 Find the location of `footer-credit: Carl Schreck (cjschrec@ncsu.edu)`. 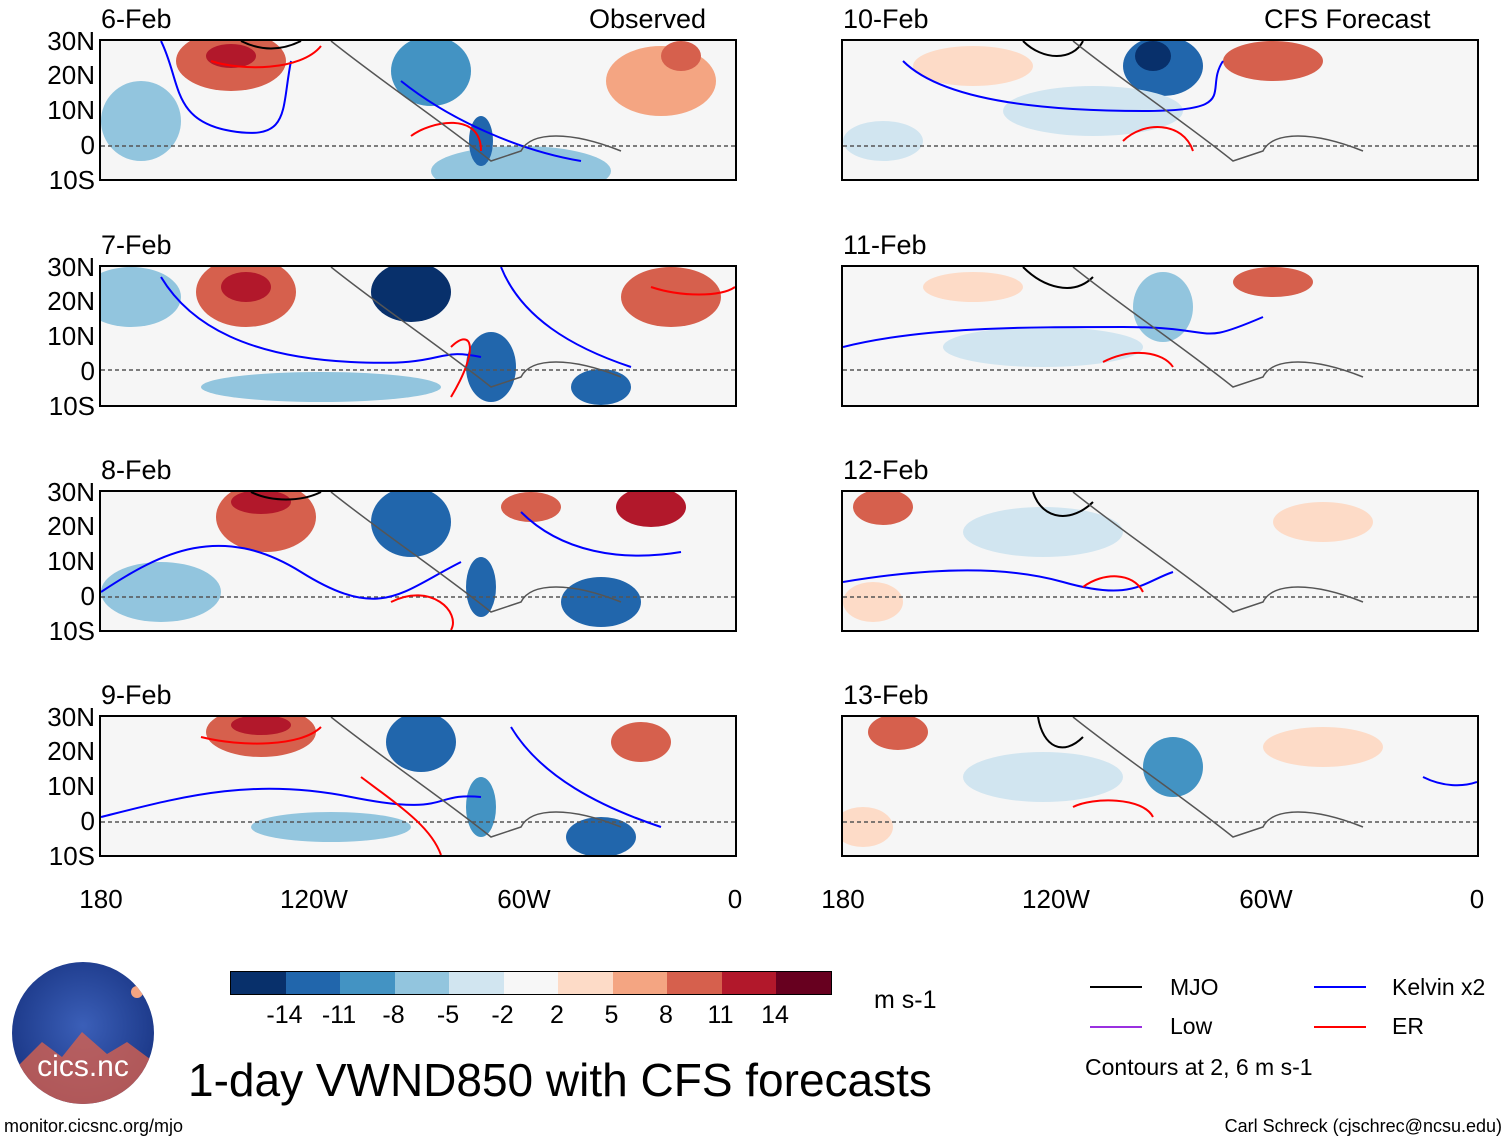

footer-credit: Carl Schreck (cjschrec@ncsu.edu) is located at coordinates (1363, 1126).